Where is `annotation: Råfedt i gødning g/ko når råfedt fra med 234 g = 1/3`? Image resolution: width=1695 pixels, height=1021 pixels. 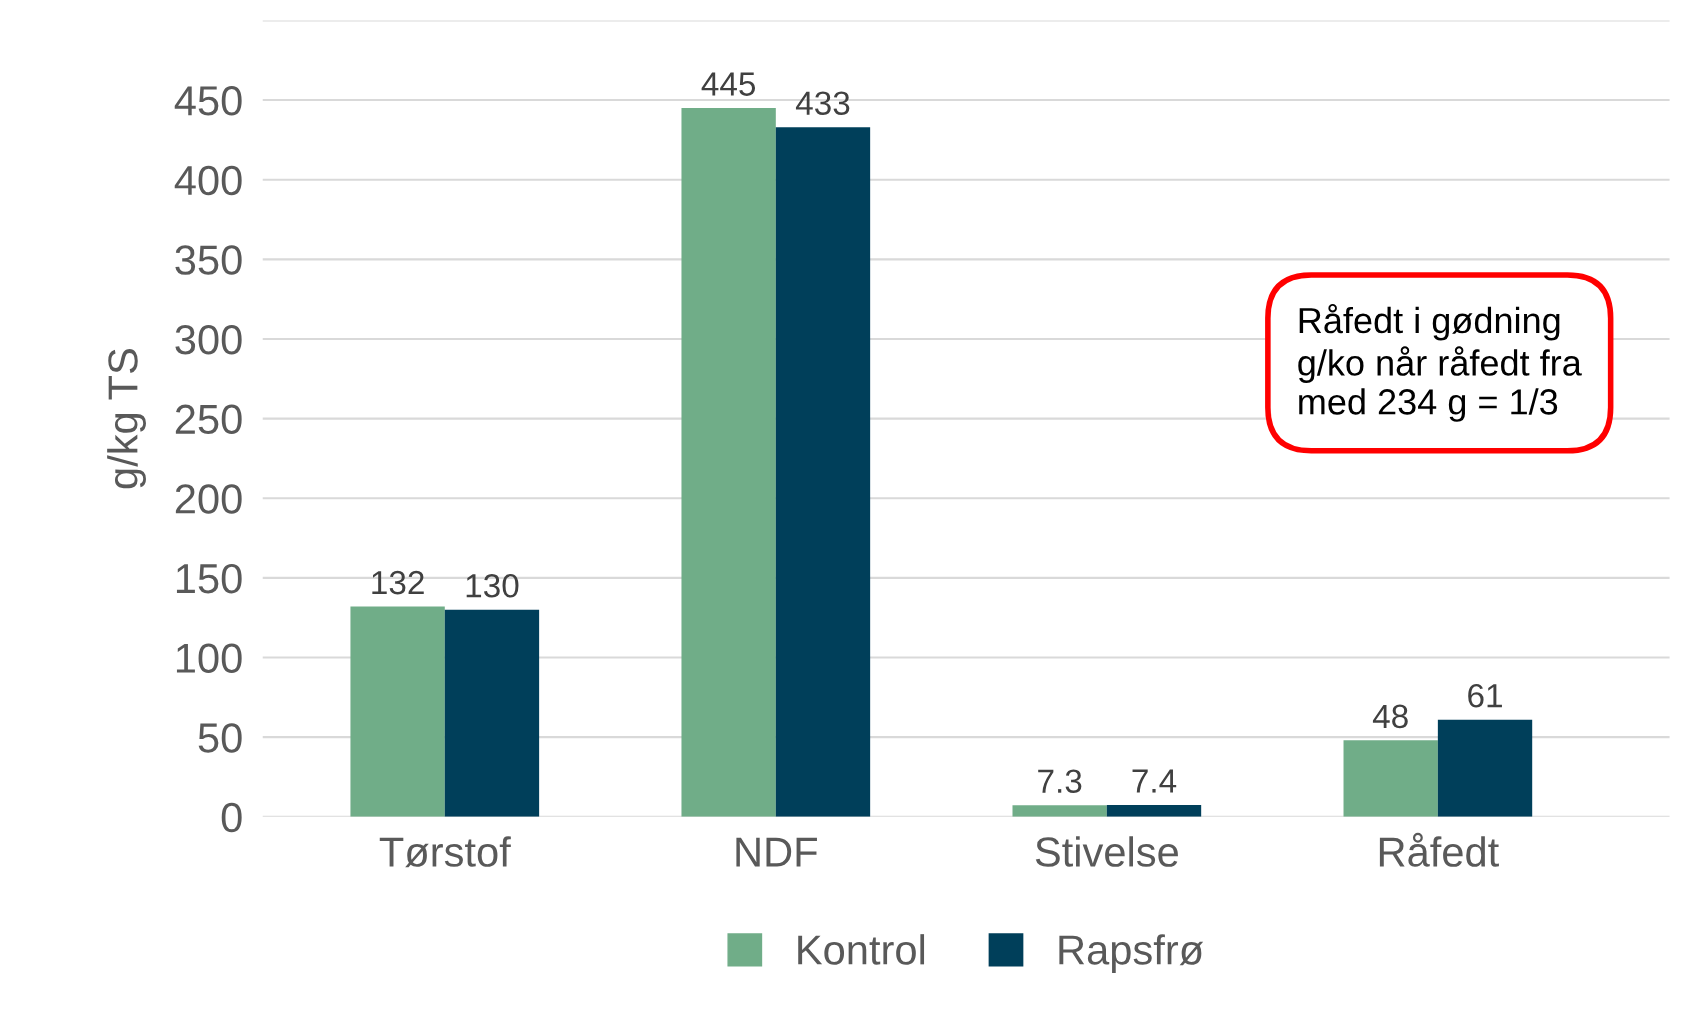
annotation: Råfedt i gødning g/ko når råfedt fra med 234 g = 1/3 is located at coordinates (1440, 362).